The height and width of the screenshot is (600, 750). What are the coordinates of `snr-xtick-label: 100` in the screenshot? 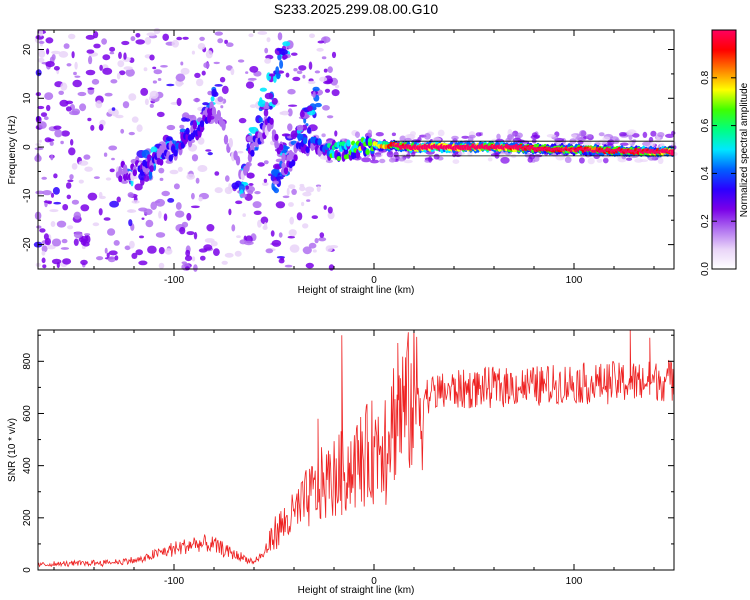 It's located at (574, 581).